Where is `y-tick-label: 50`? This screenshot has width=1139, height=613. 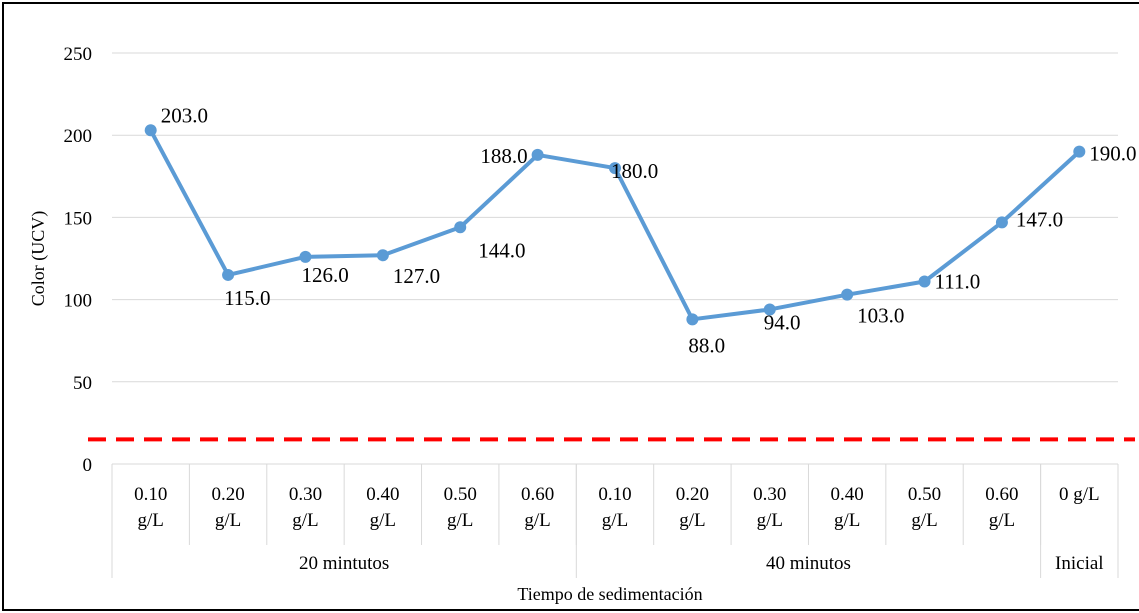
y-tick-label: 50 is located at coordinates (82, 383).